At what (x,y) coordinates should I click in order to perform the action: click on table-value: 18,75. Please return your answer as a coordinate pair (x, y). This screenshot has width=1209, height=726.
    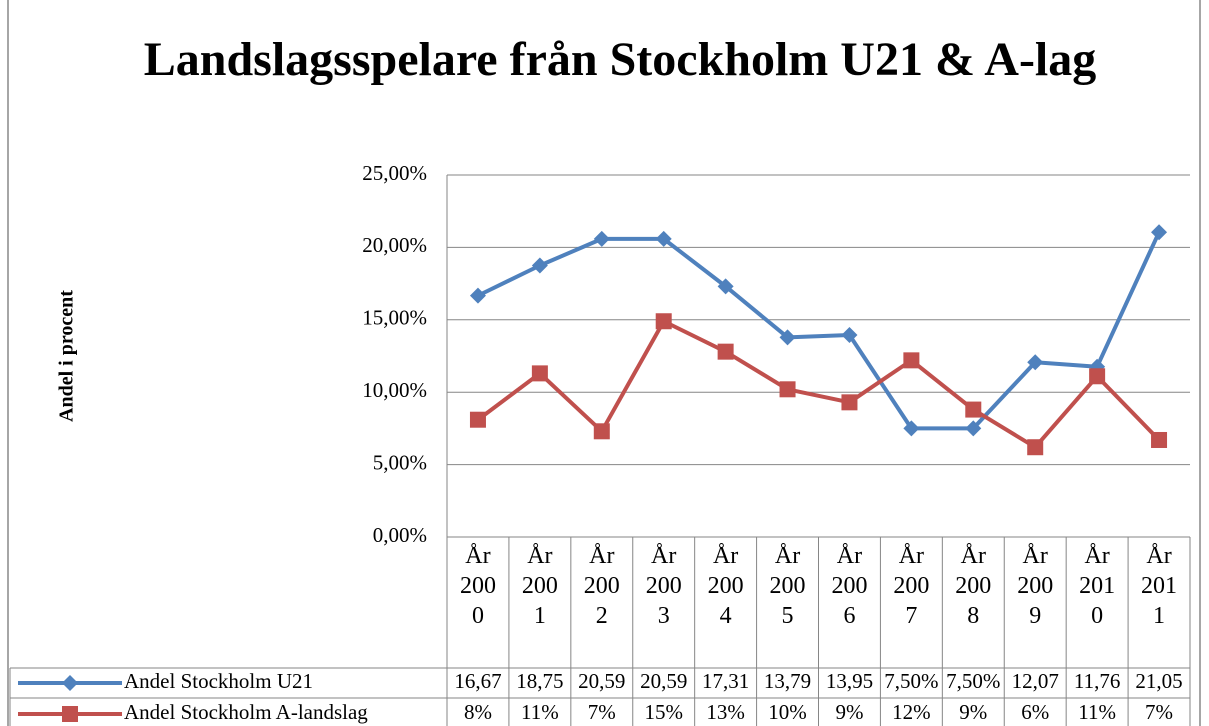
    Looking at the image, I should click on (539, 681).